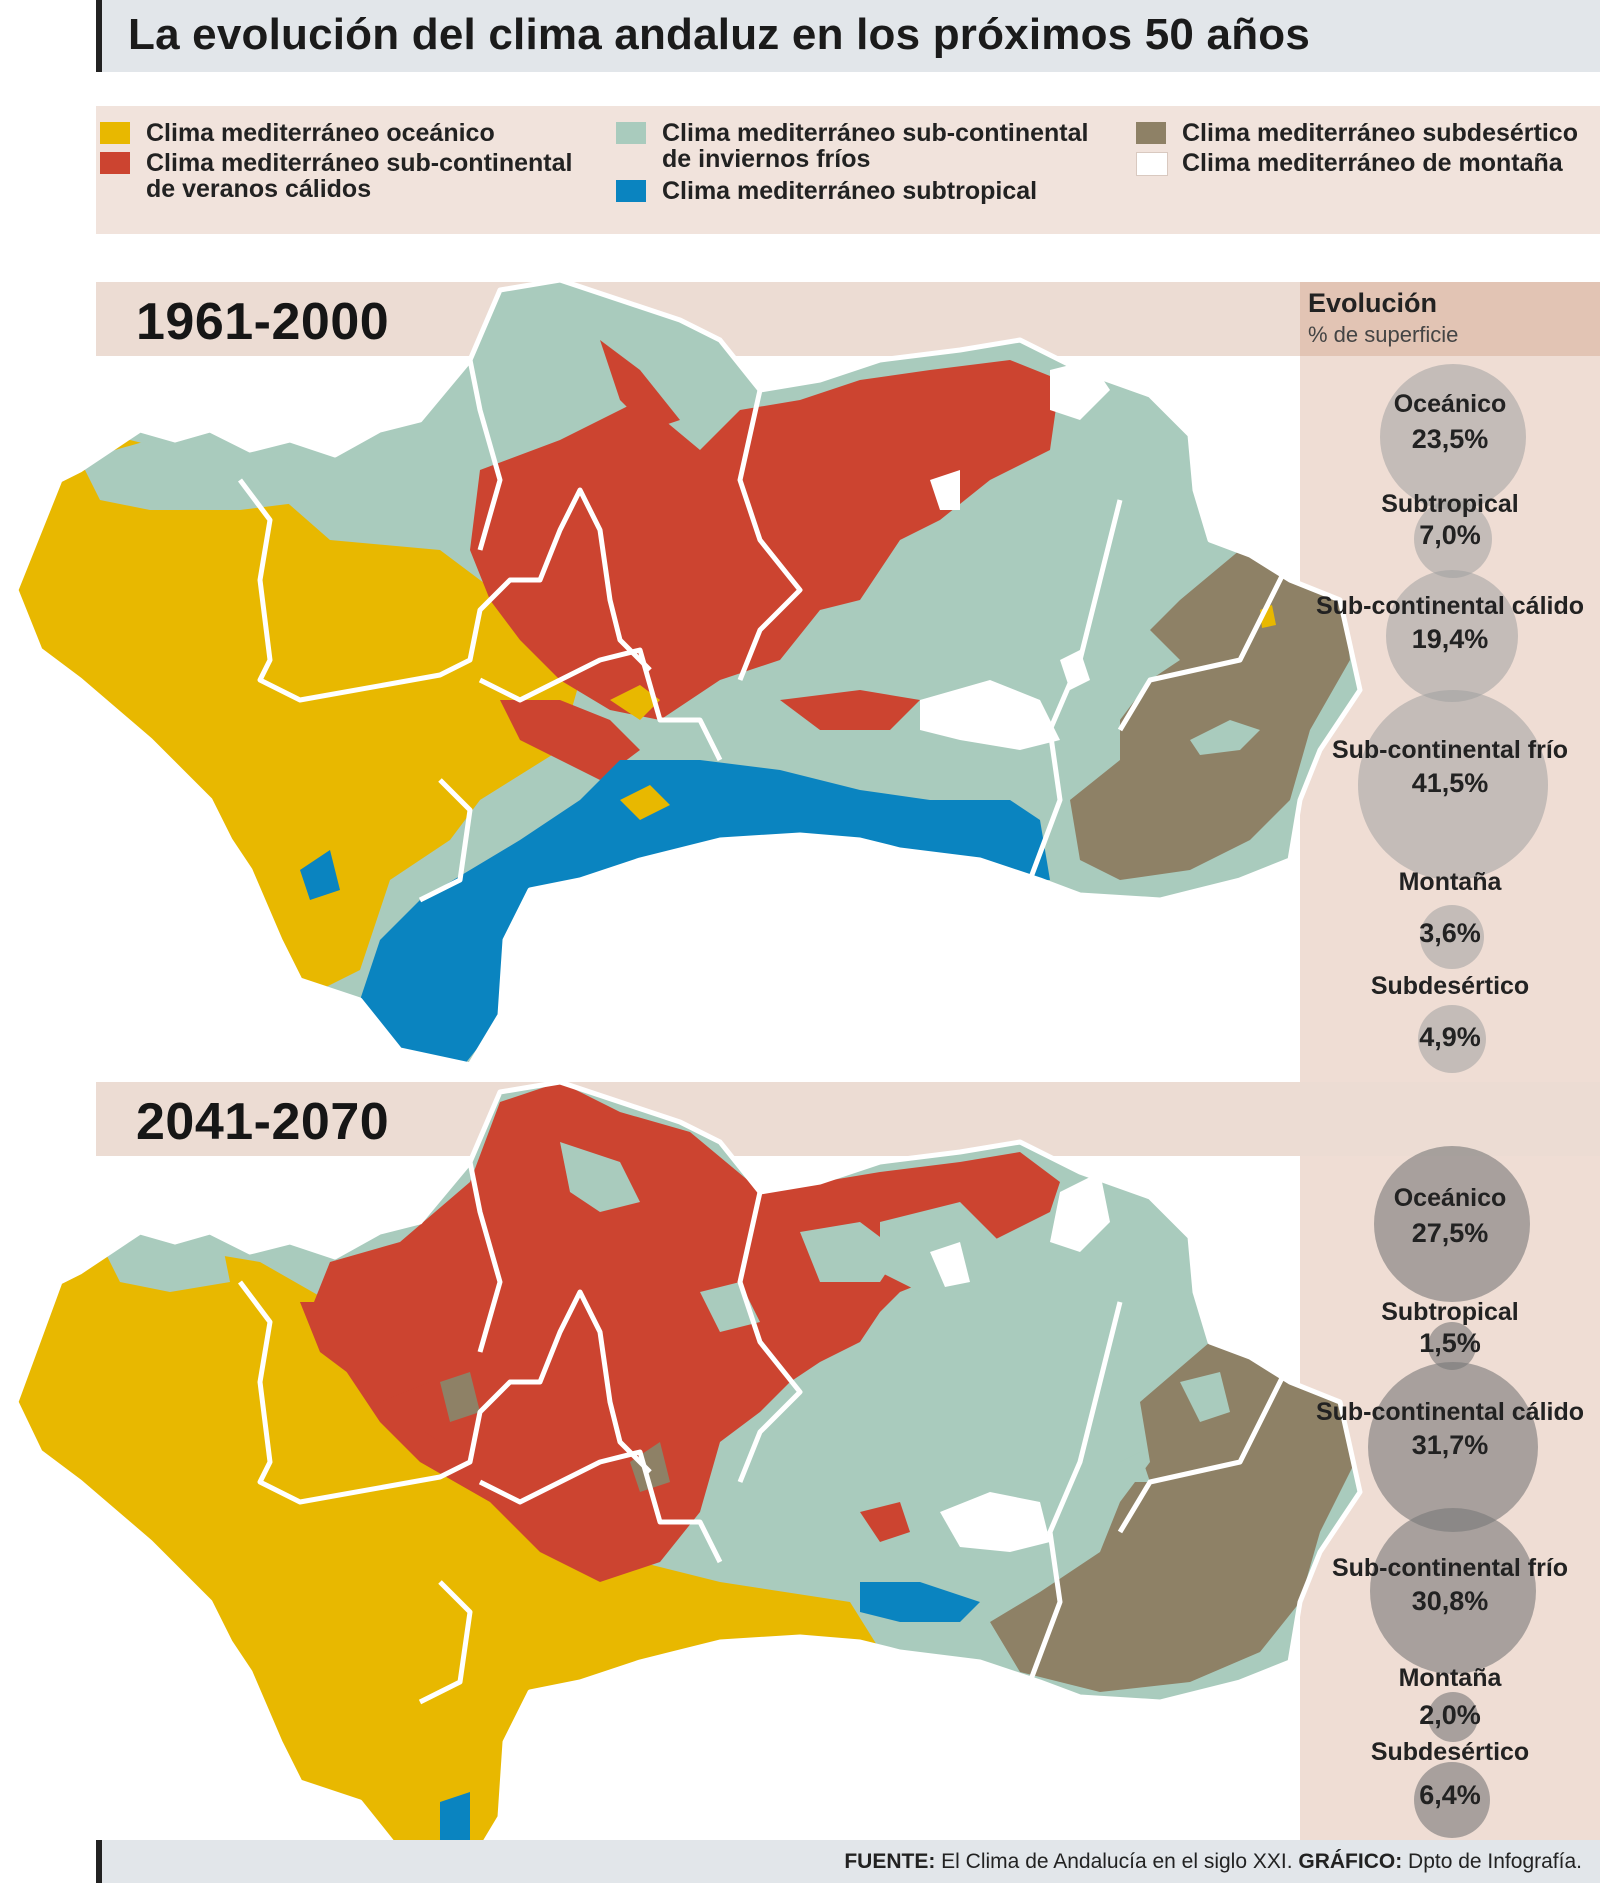  Describe the element at coordinates (1450, 504) in the screenshot. I see `bubble-p1-subtropical-label: Subtropical` at that location.